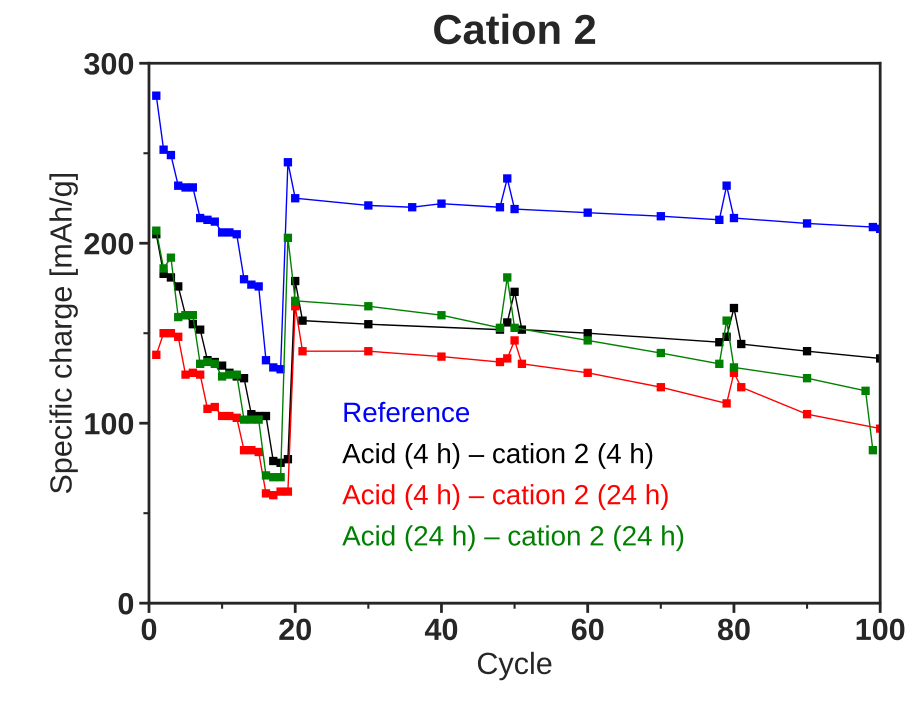 The image size is (914, 703). I want to click on series-label: Acid (4 h) – cation 2 (4 h), so click(497, 455).